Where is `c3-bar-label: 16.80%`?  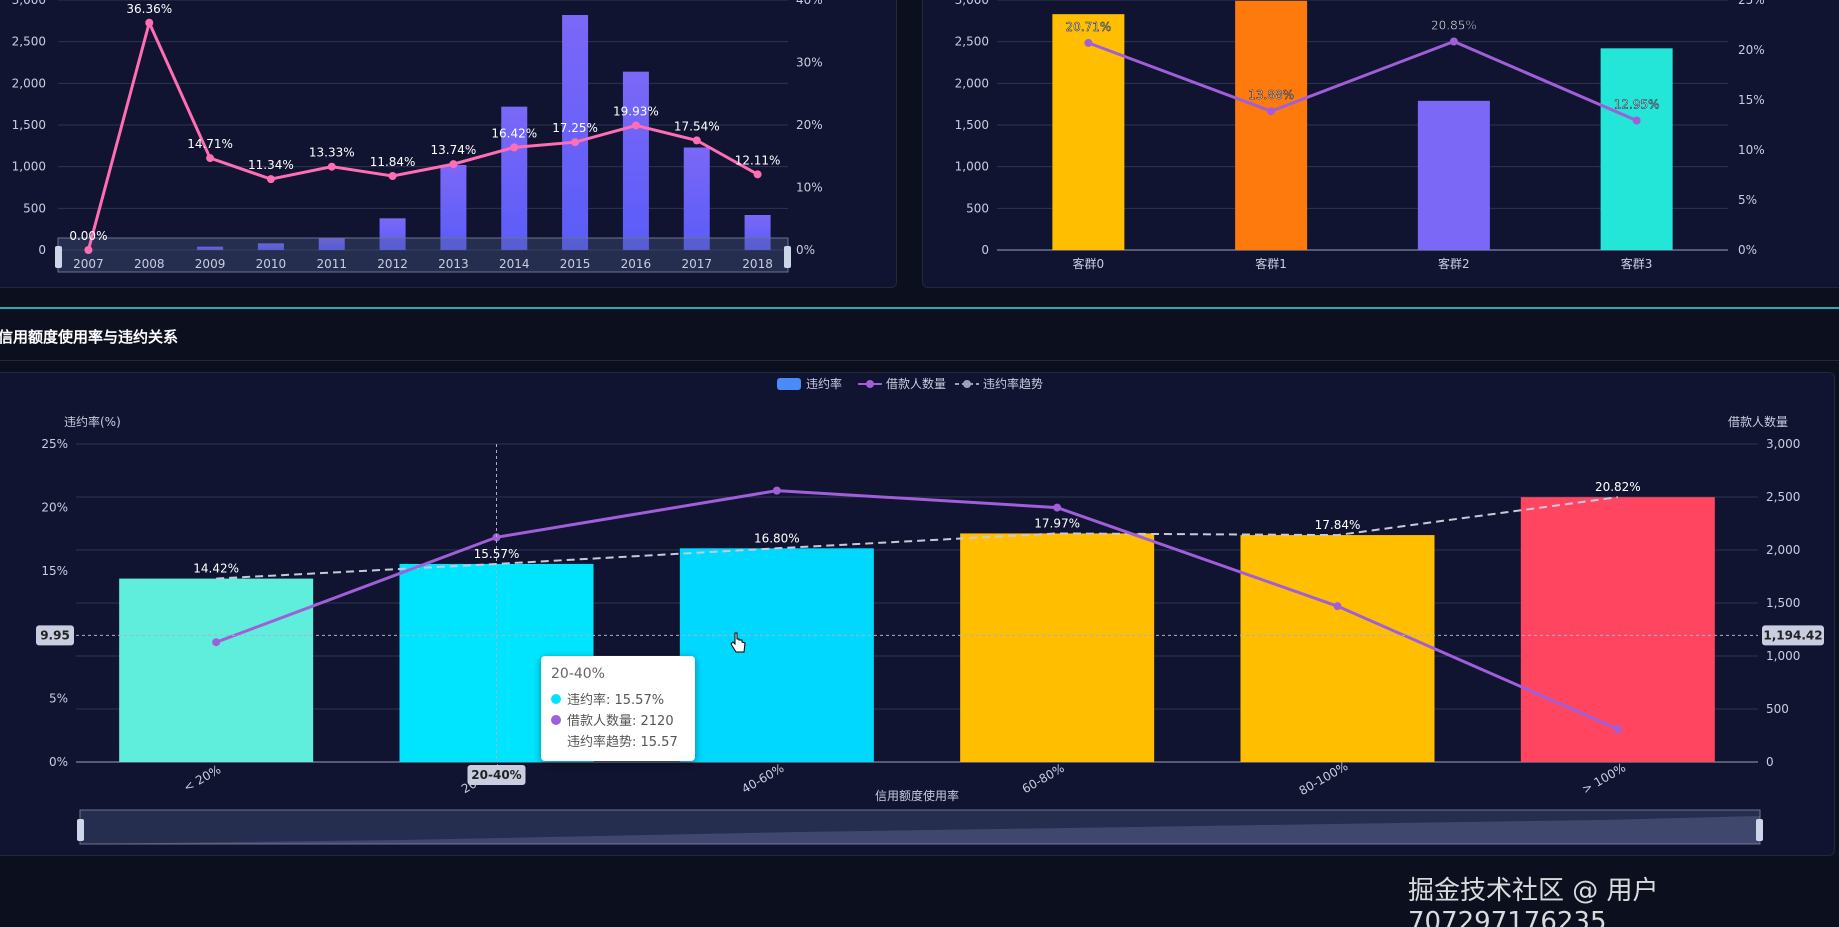
c3-bar-label: 16.80% is located at coordinates (777, 538).